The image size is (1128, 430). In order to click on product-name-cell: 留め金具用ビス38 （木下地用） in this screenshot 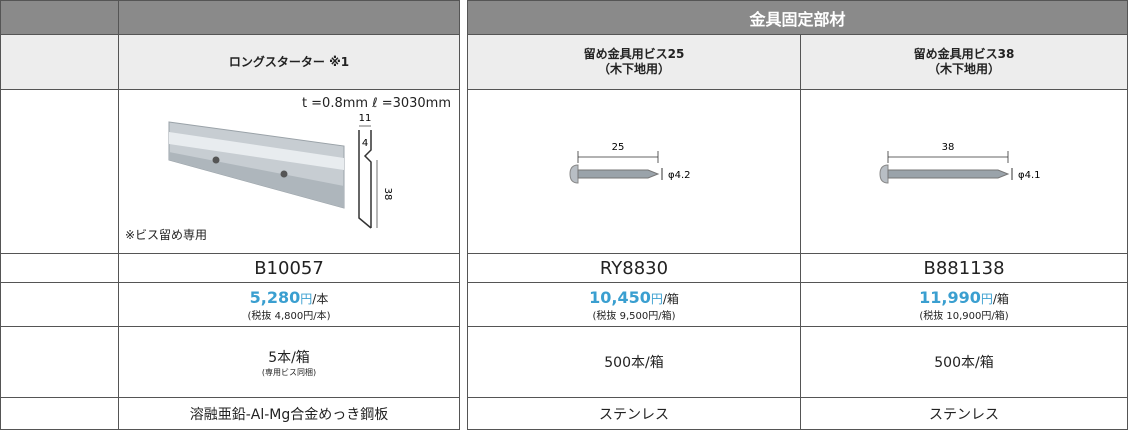, I will do `click(964, 62)`.